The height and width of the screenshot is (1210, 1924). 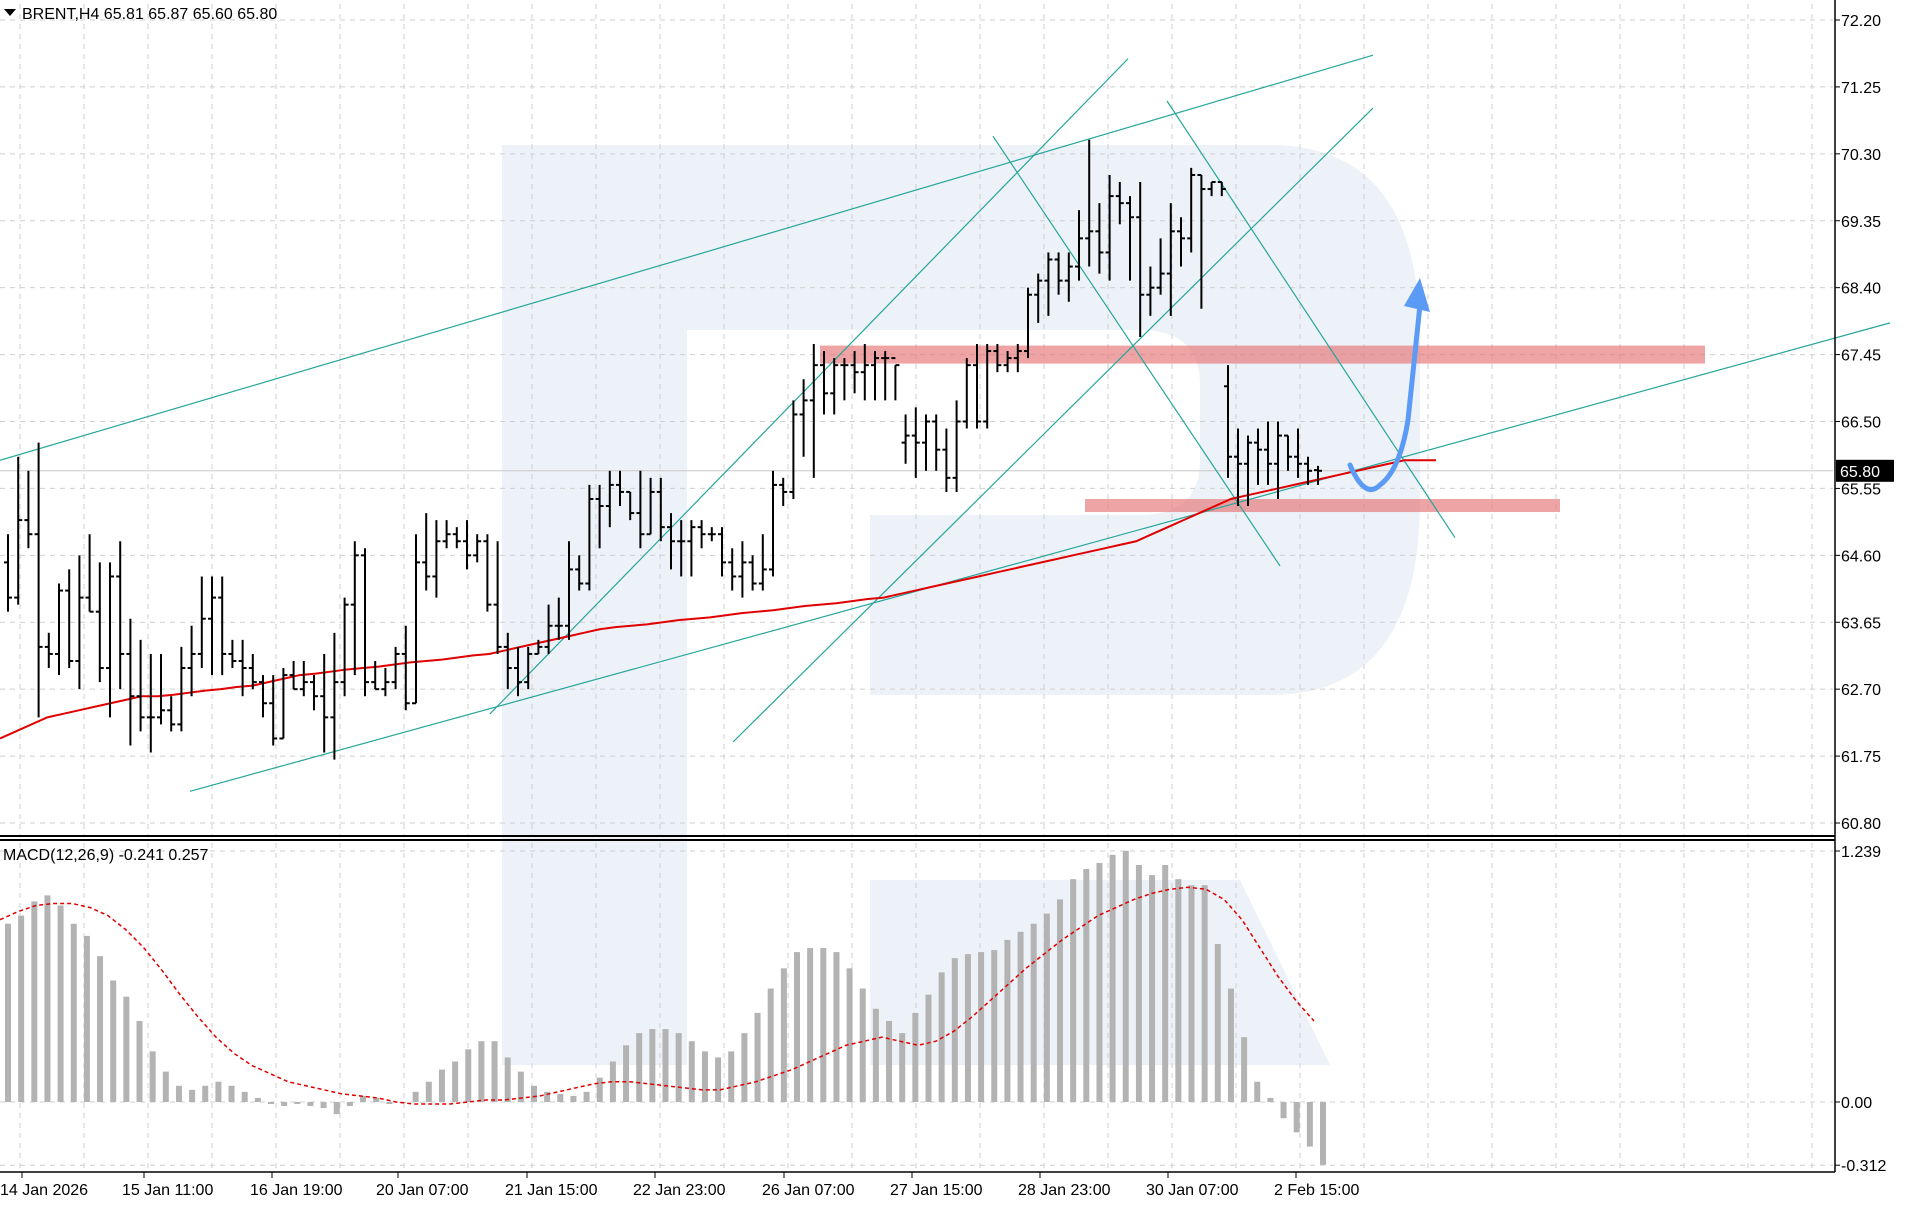 What do you see at coordinates (1311, 319) in the screenshot?
I see `trendline` at bounding box center [1311, 319].